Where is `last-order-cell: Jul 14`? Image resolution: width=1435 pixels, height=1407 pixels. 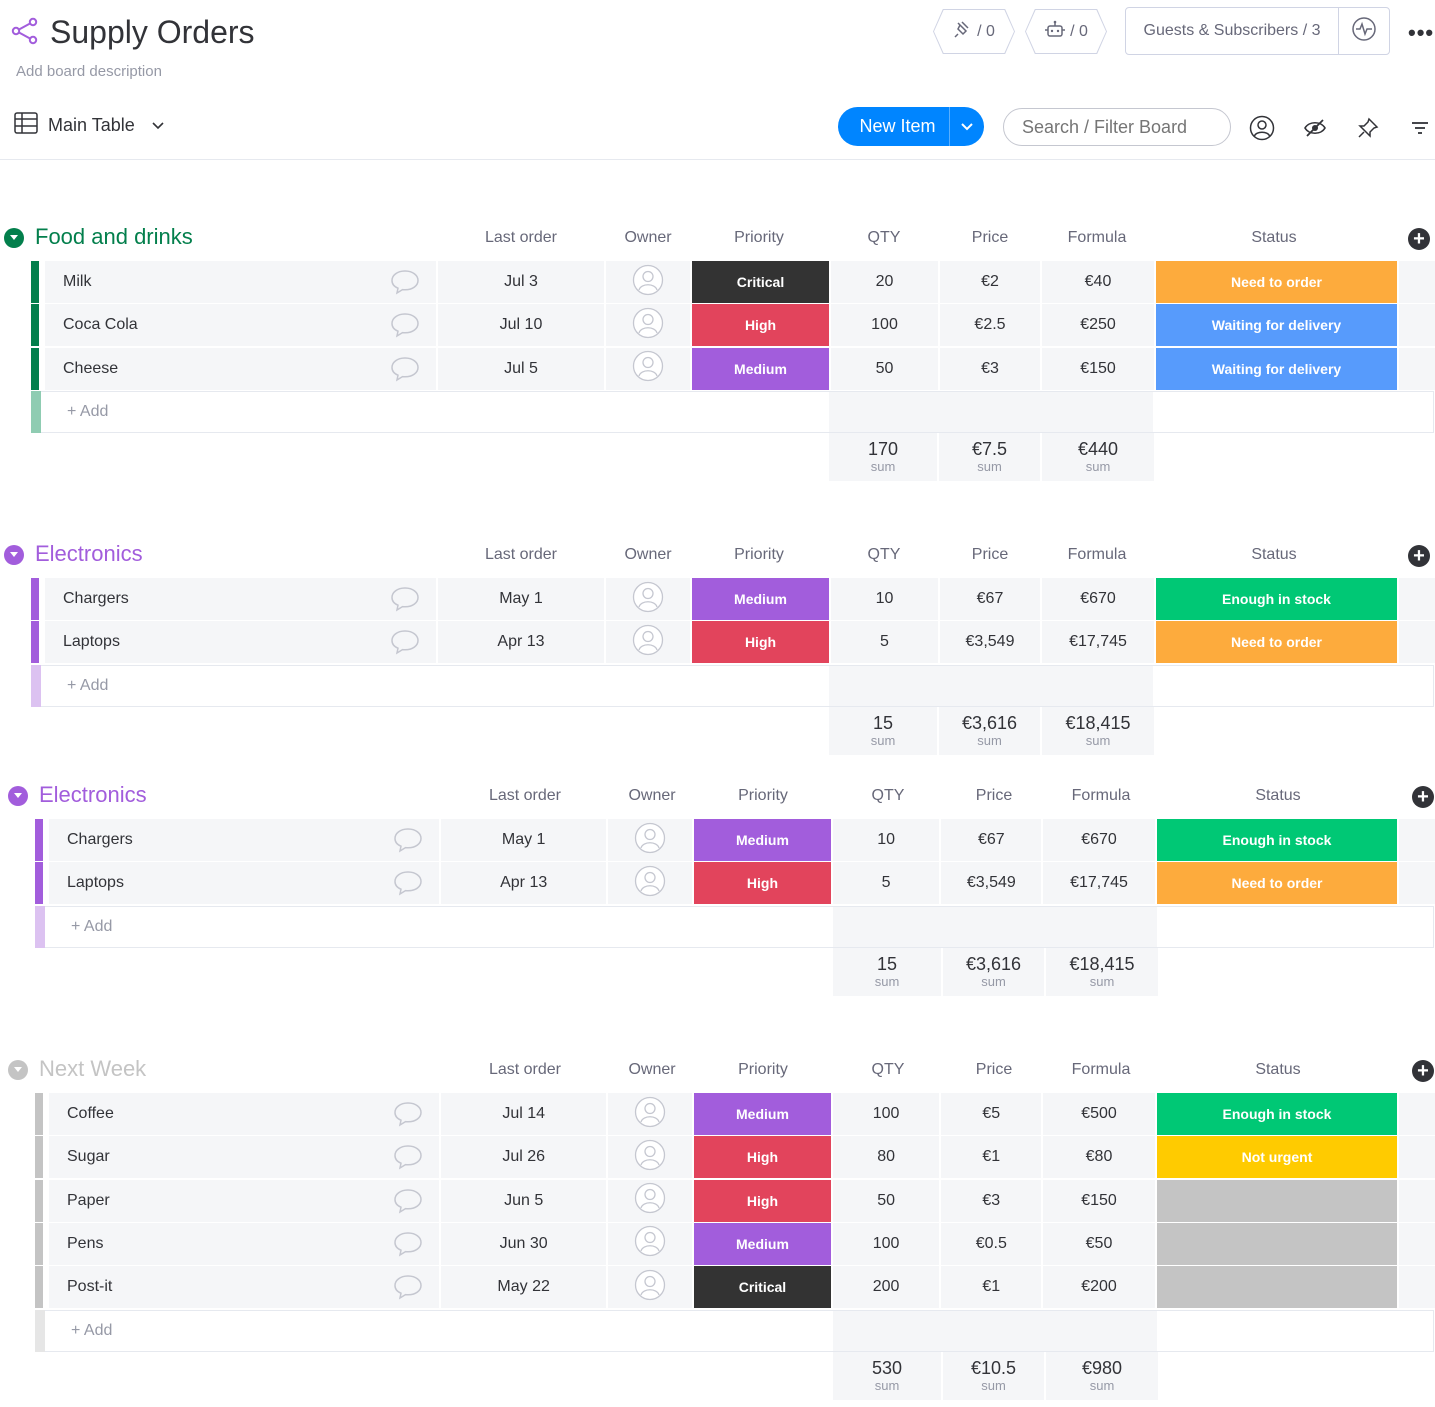
last-order-cell: Jul 14 is located at coordinates (523, 1114).